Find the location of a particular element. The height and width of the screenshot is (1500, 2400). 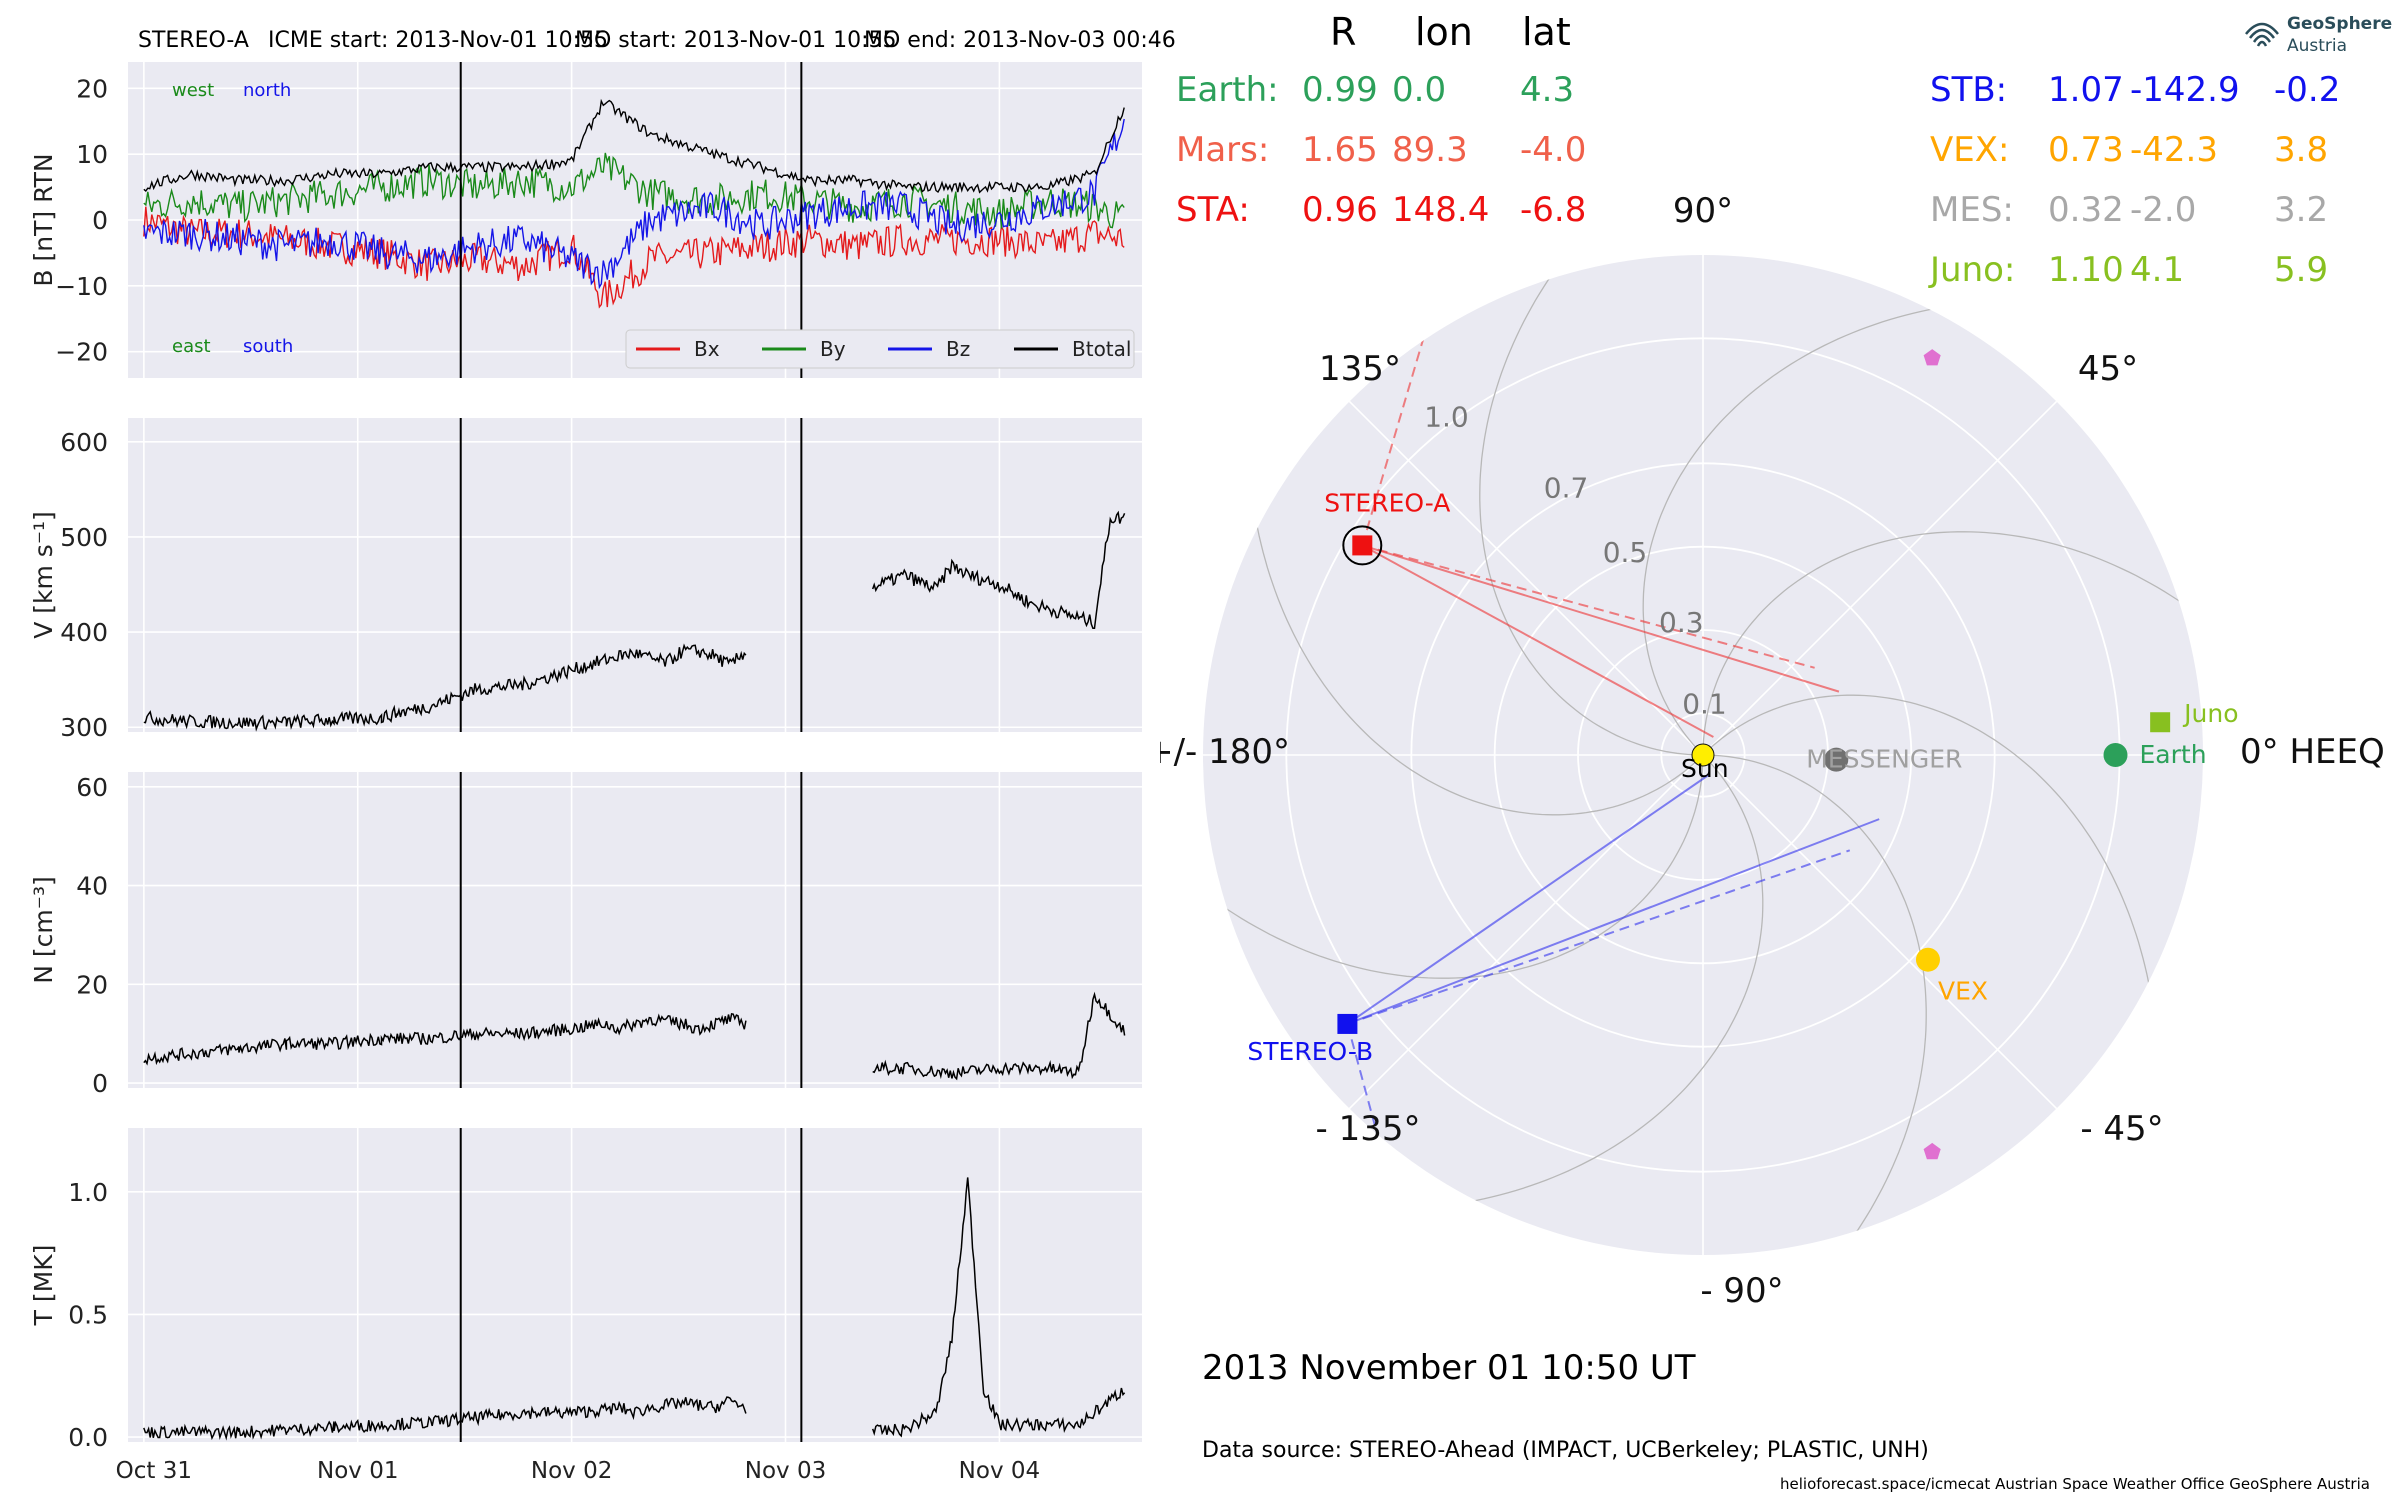

icme-start-label: ICME start: 2013-Nov-01 10:55 is located at coordinates (438, 40).